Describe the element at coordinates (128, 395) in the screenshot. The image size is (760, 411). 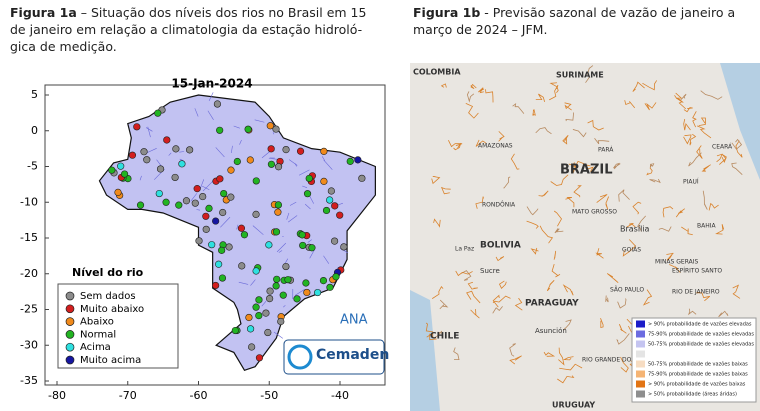
I see `x-tick-label: -70` at that location.